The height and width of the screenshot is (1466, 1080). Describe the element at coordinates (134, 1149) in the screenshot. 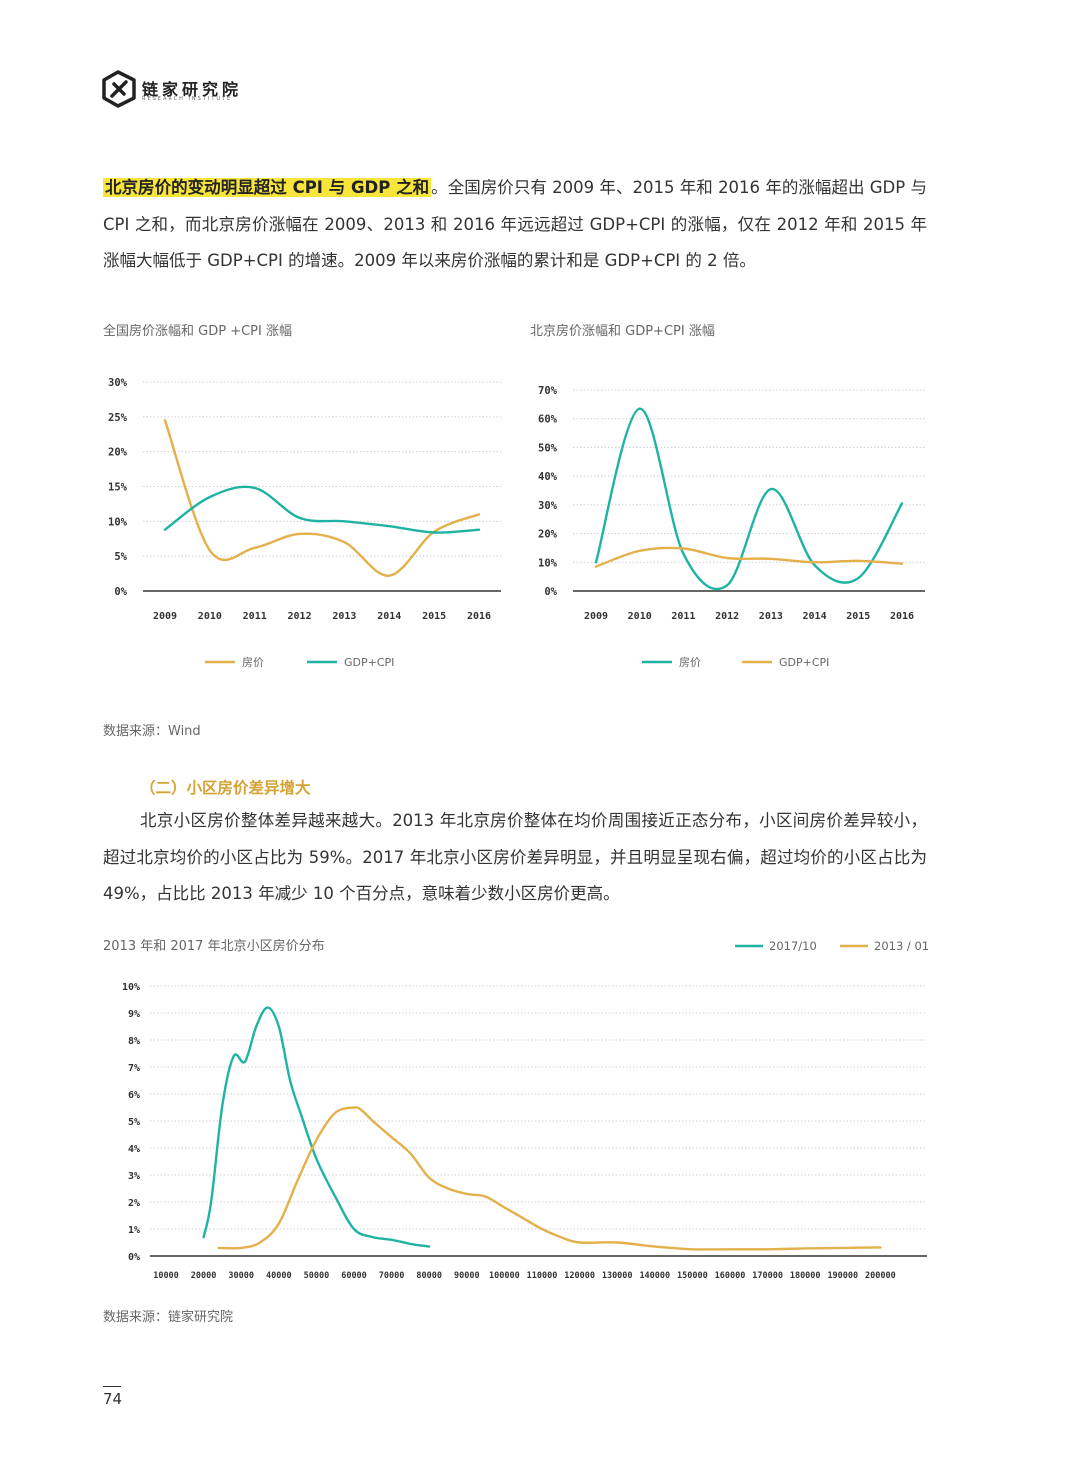

I see `y-tick-label: 4%` at that location.